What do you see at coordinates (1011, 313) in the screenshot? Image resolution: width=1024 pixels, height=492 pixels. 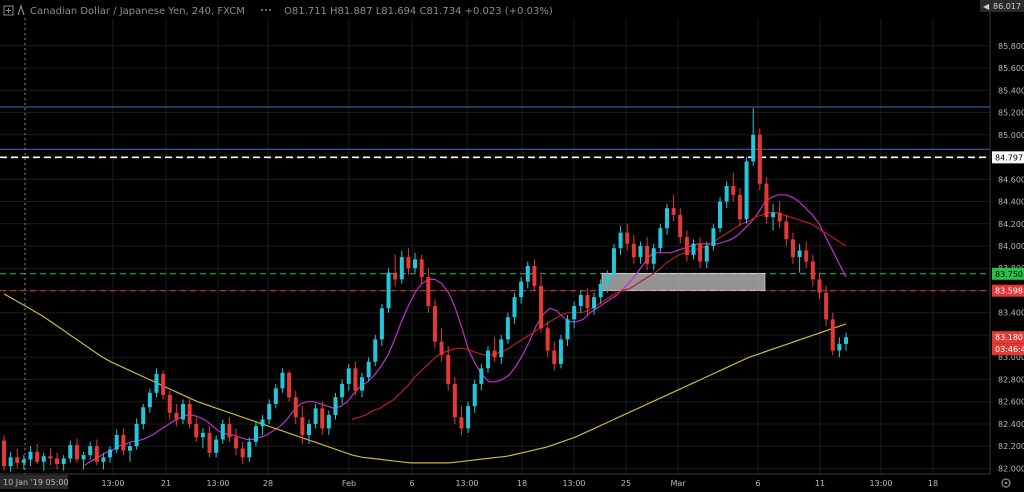 I see `price-tick-label: 83.400` at bounding box center [1011, 313].